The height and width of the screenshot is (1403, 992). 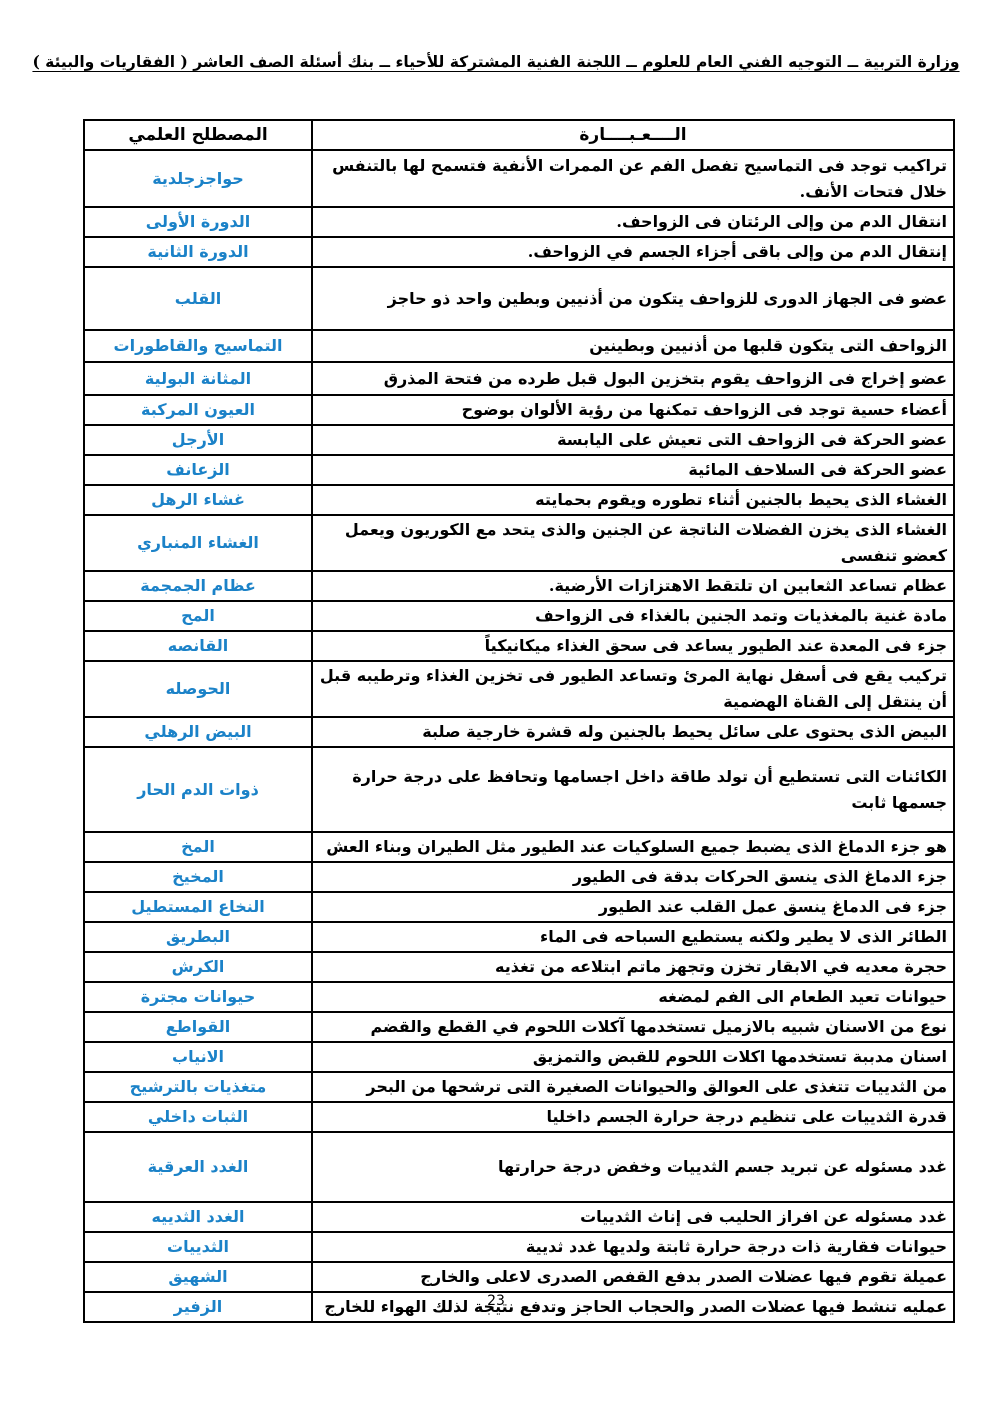 What do you see at coordinates (198, 178) in the screenshot?
I see `term-cell: حواجزجلدية` at bounding box center [198, 178].